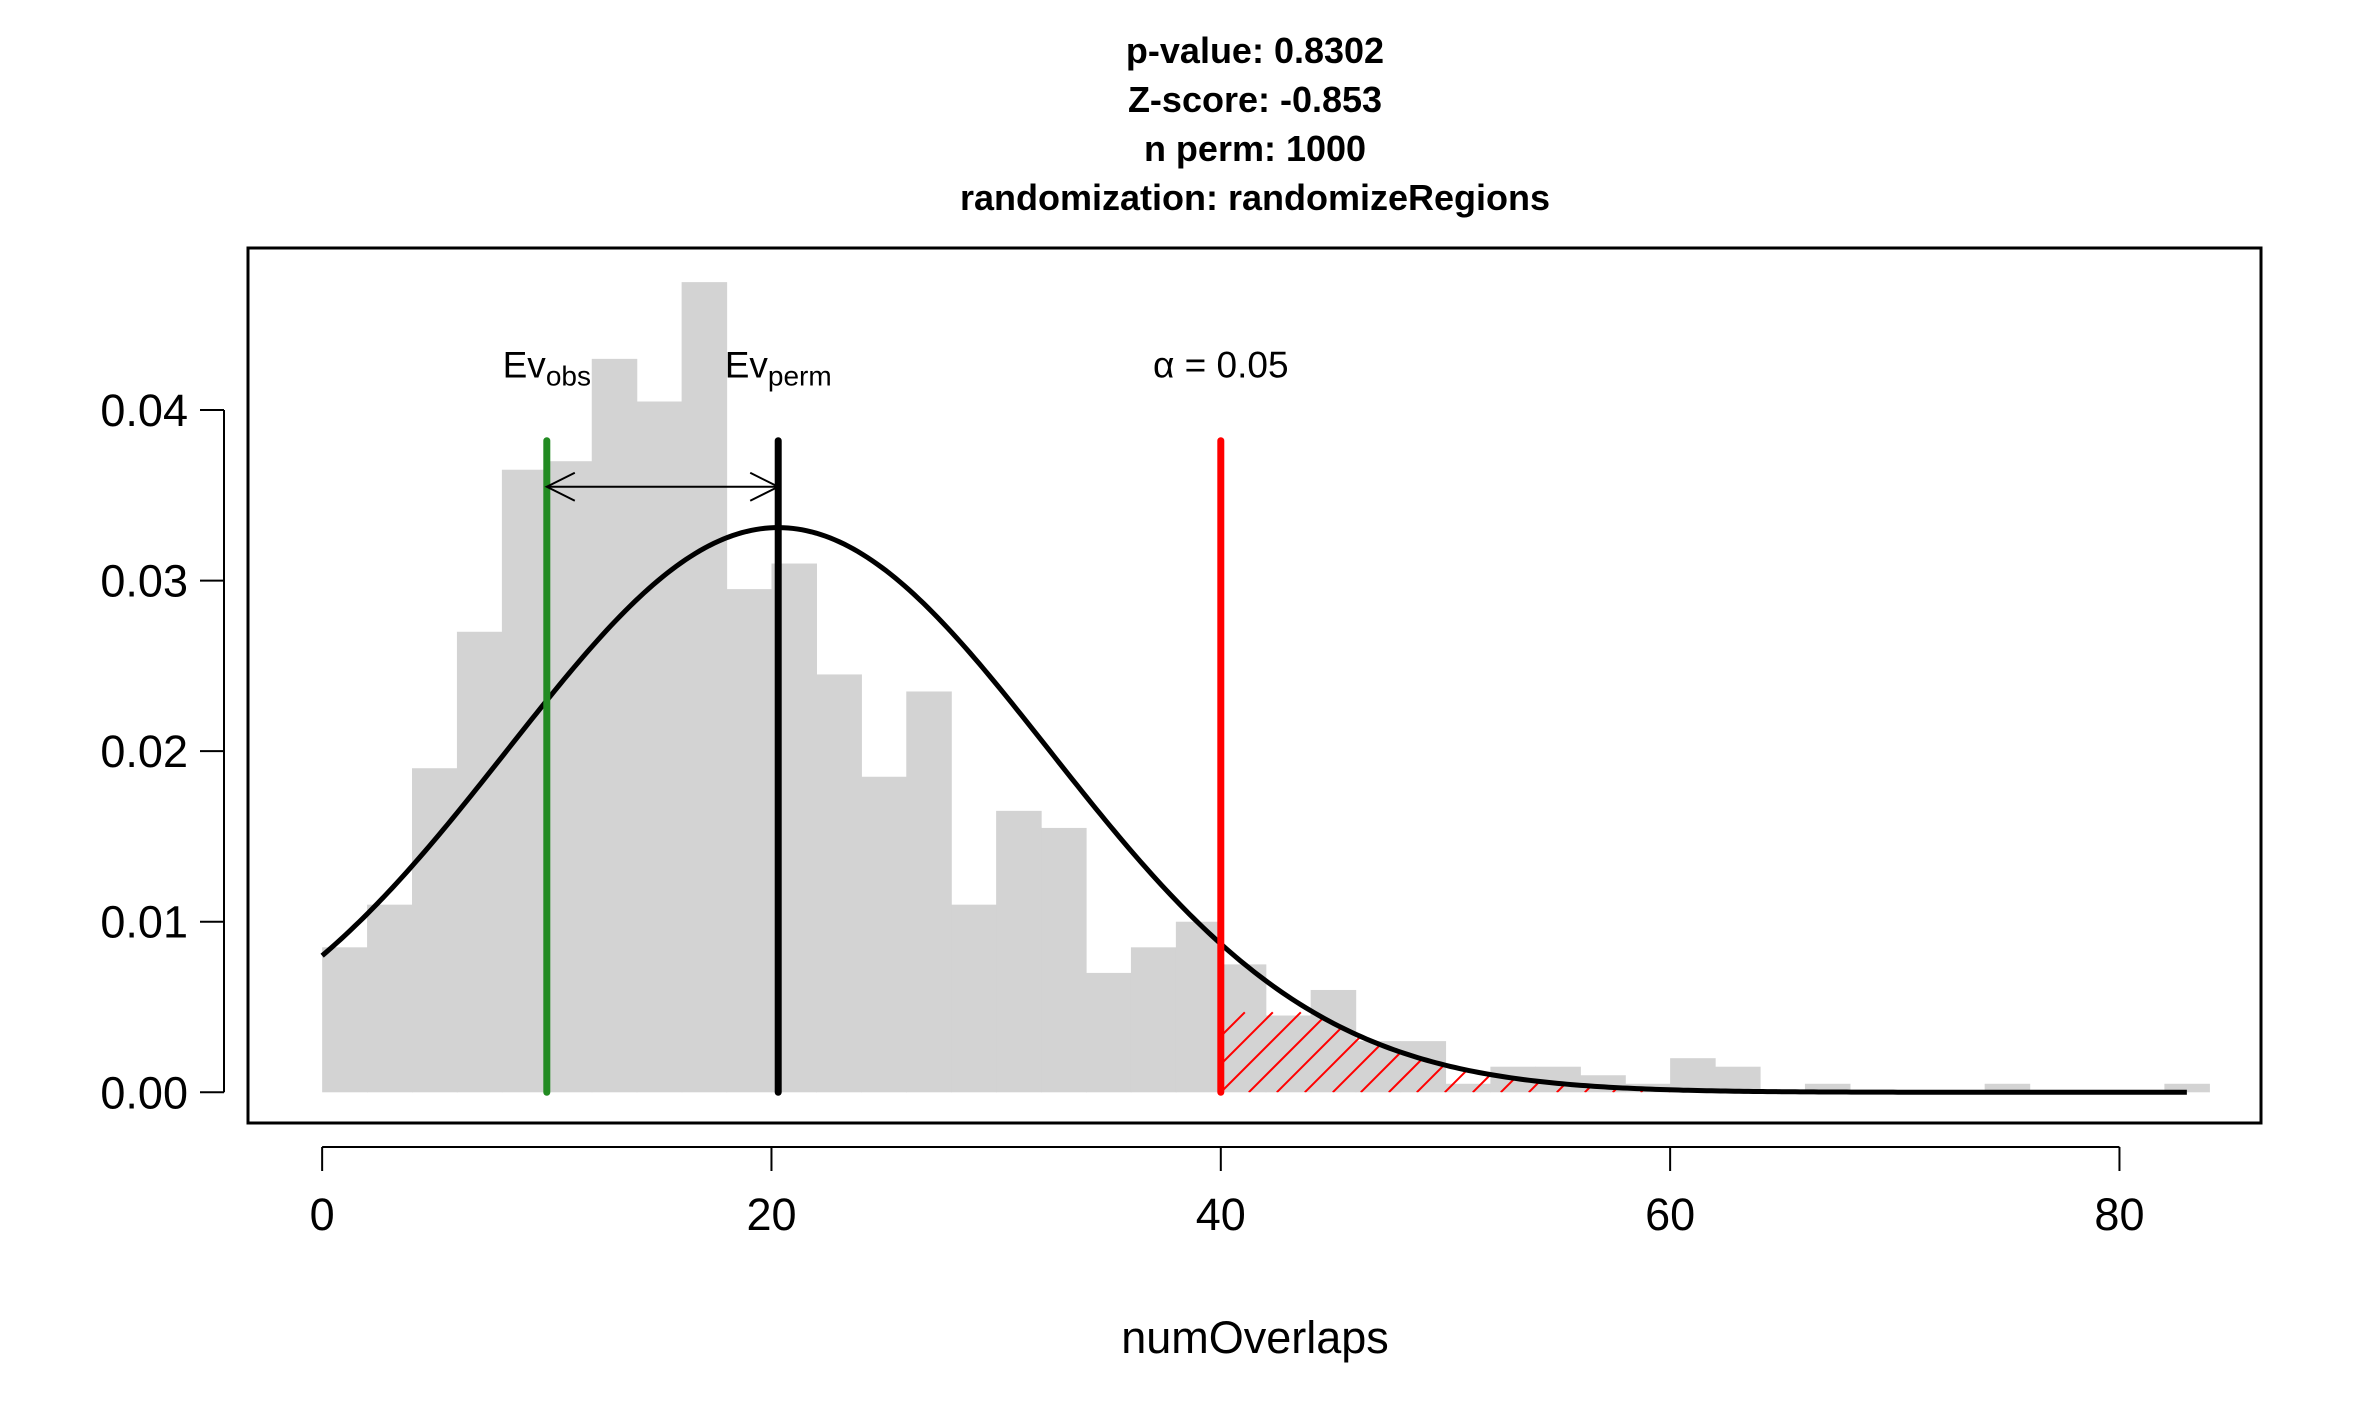  What do you see at coordinates (765, 486) in the screenshot?
I see `arrow-head-right` at bounding box center [765, 486].